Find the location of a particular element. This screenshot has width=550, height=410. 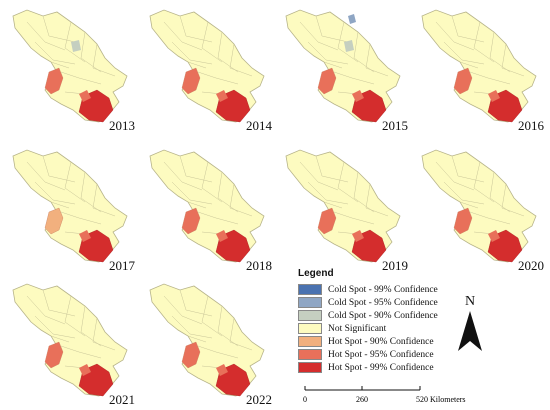

year-label: 2014 is located at coordinates (259, 125).